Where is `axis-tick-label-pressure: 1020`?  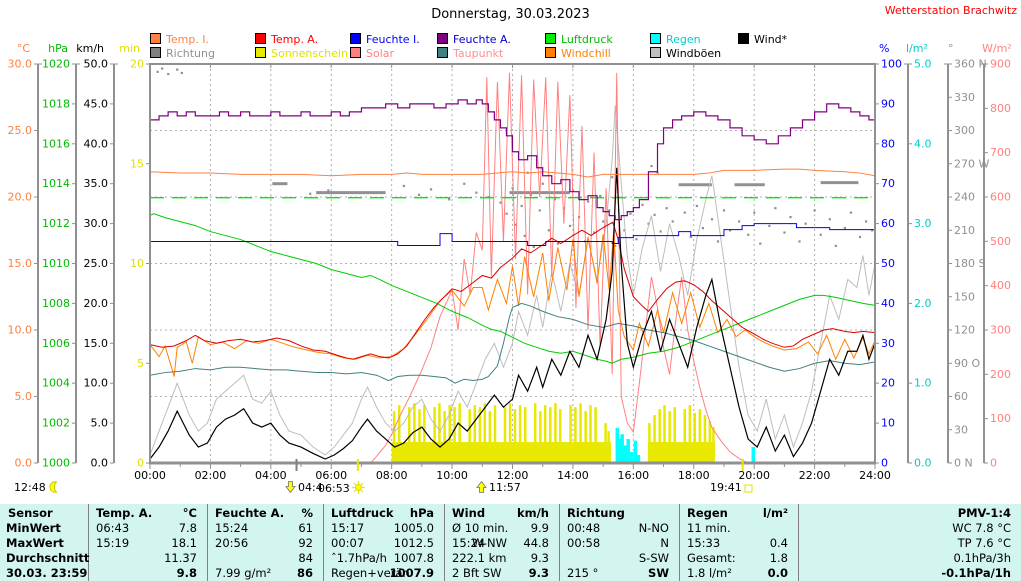 axis-tick-label-pressure: 1020 is located at coordinates (56, 64).